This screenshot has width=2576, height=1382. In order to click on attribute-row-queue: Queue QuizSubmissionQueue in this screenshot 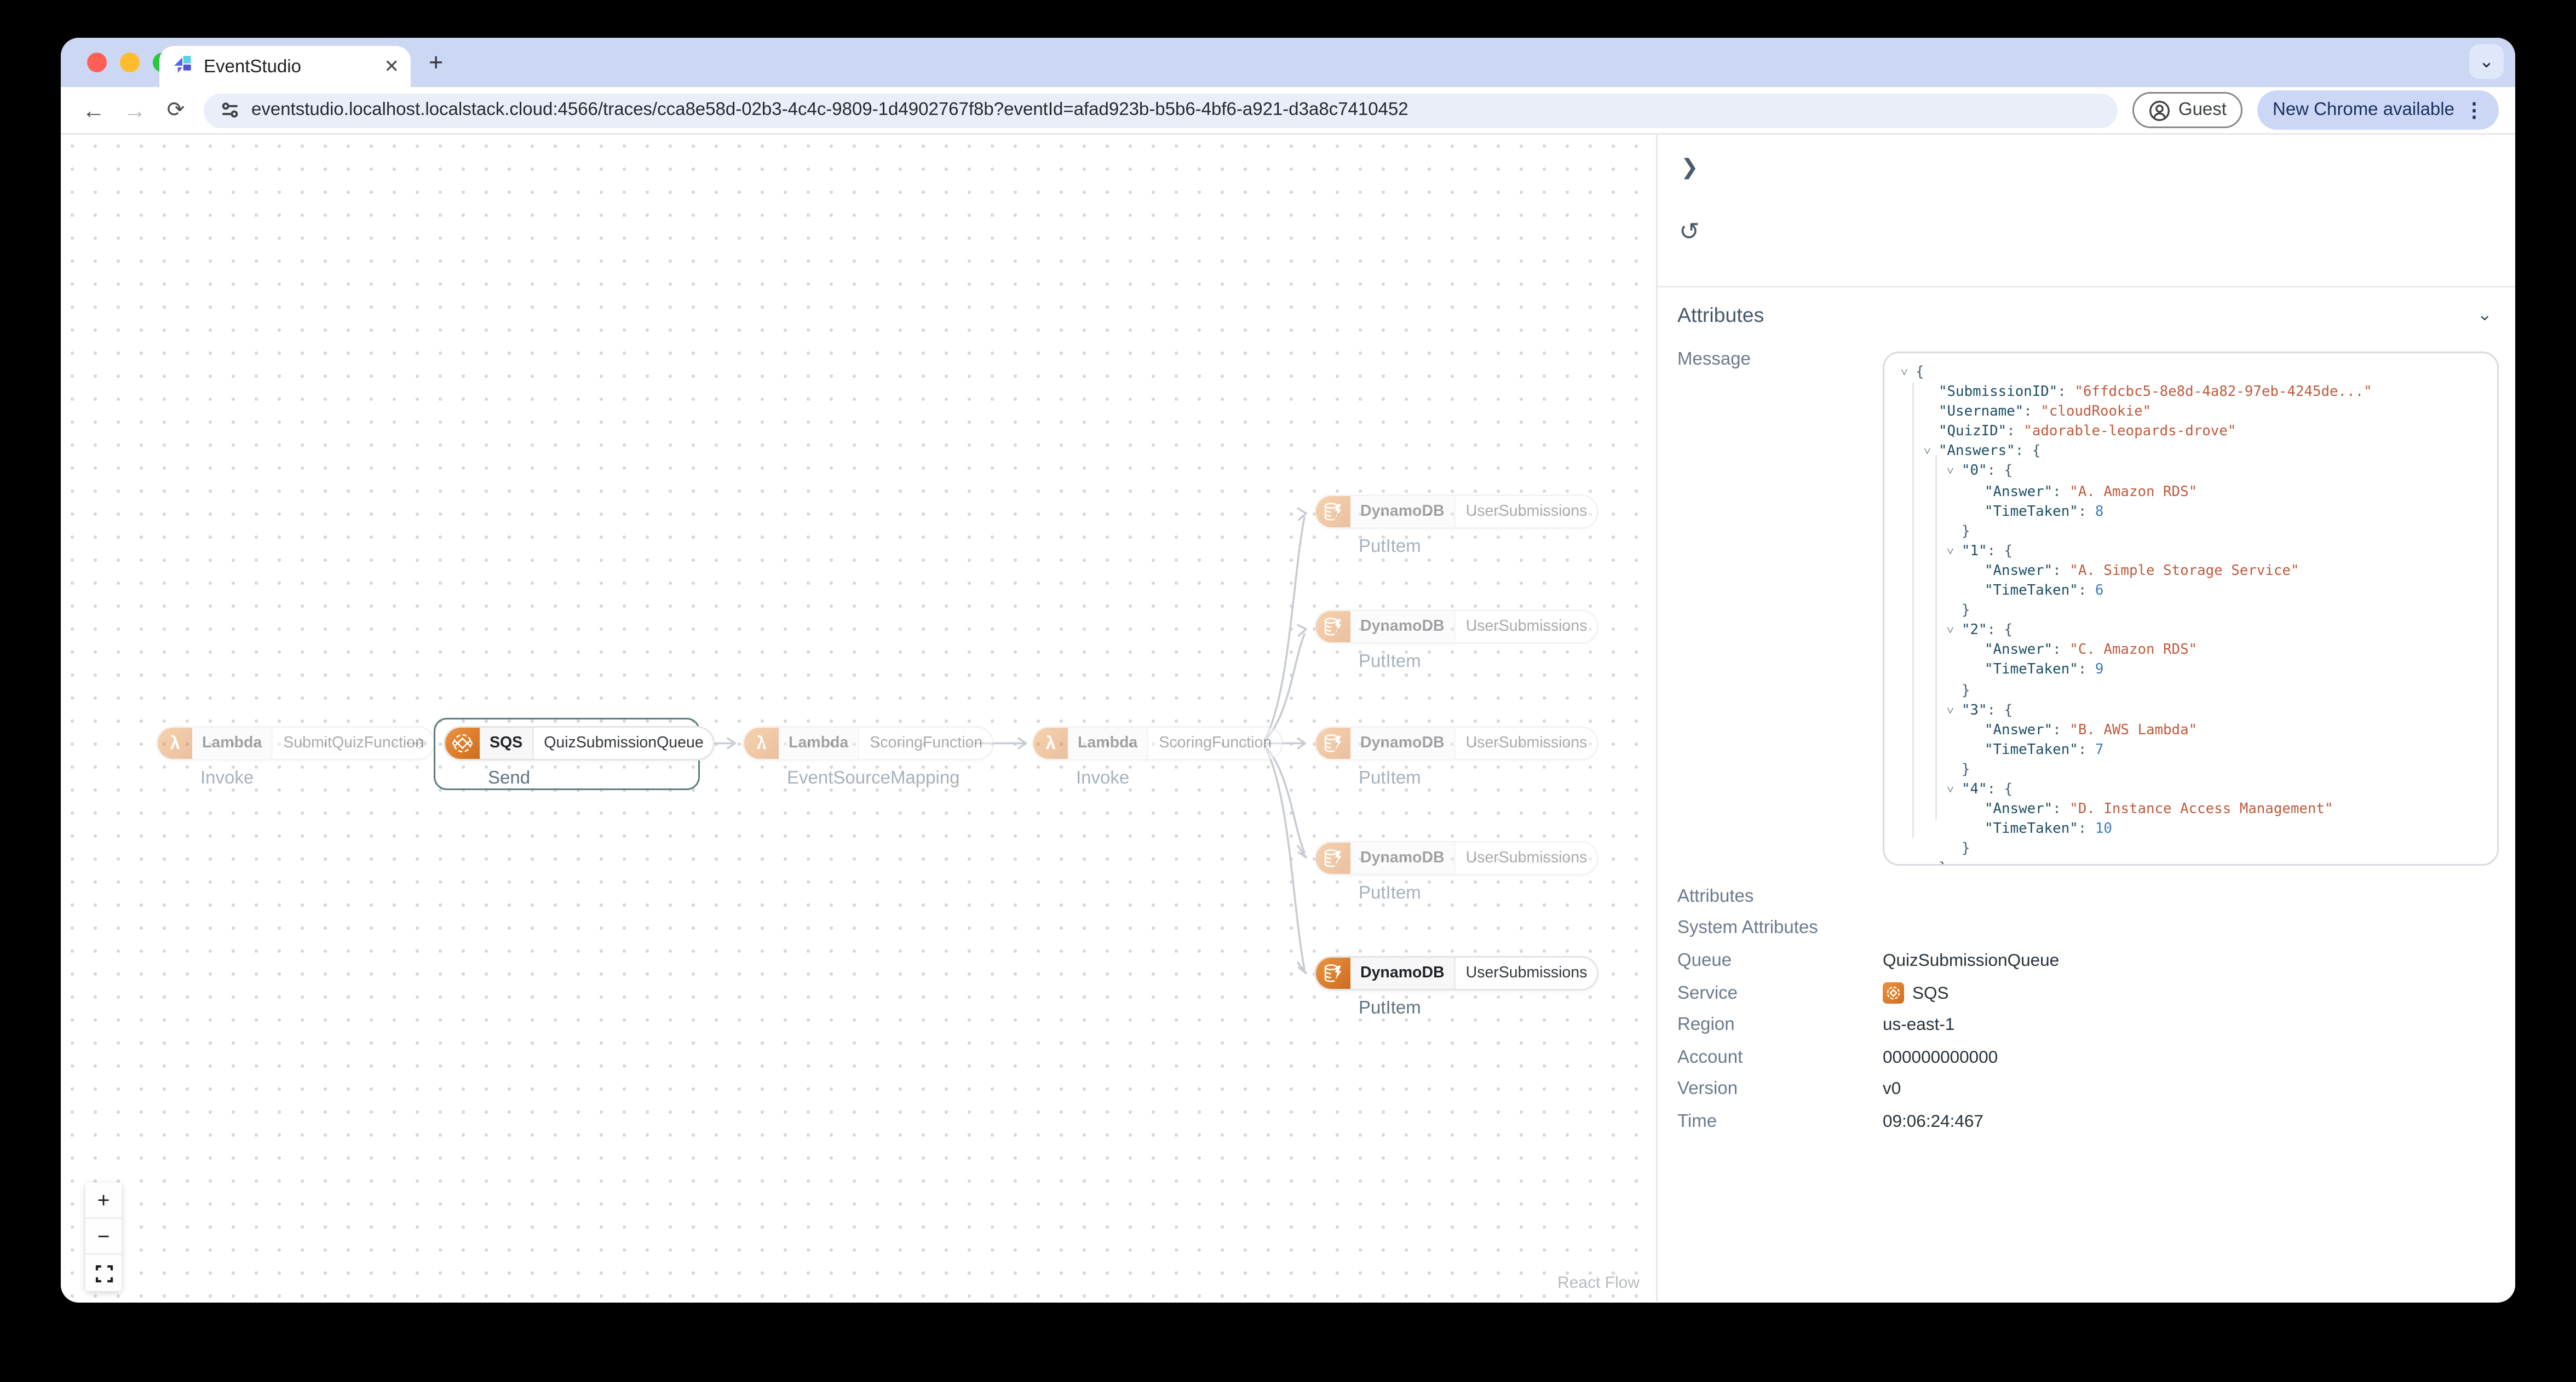, I will do `click(2086, 961)`.